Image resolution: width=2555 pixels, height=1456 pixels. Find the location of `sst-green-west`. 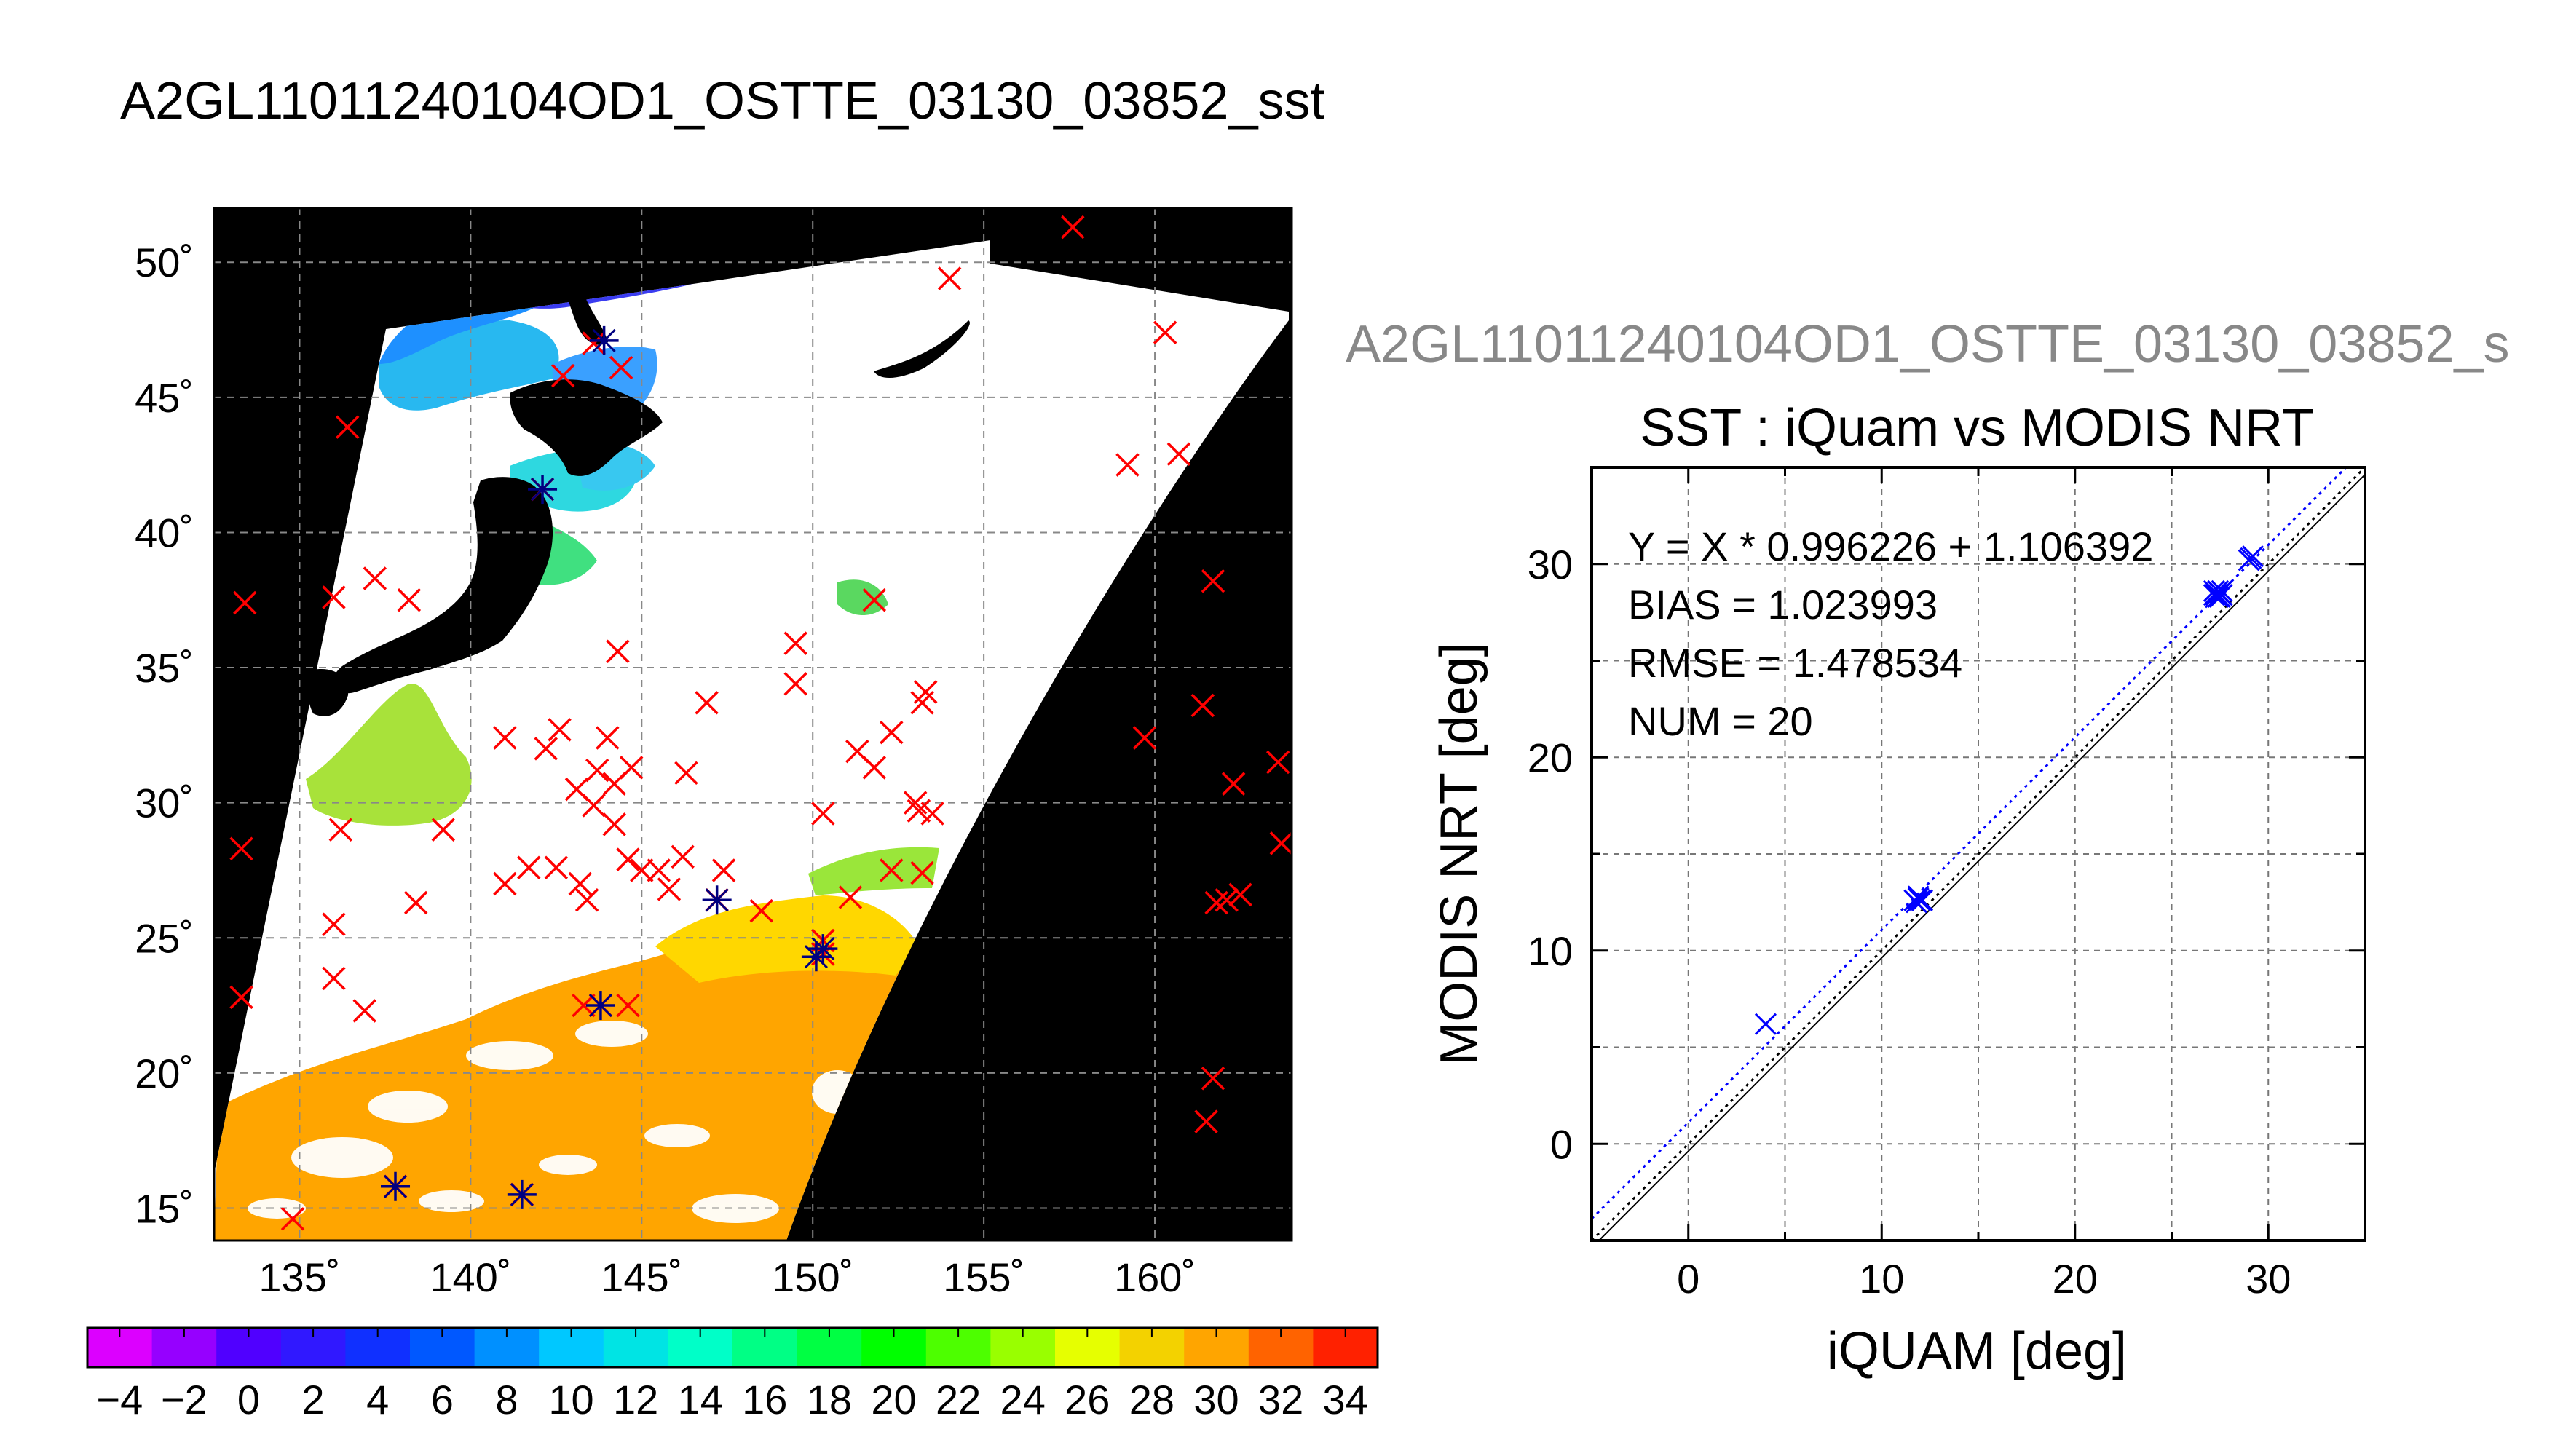

sst-green-west is located at coordinates (389, 755).